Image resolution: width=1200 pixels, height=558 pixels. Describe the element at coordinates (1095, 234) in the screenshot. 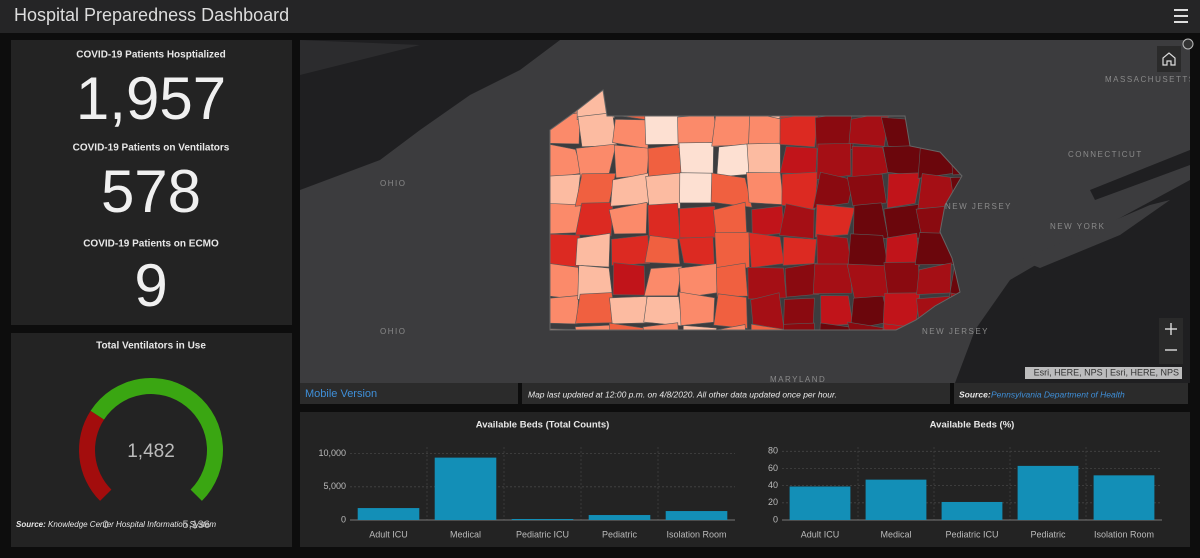

I see `island` at that location.